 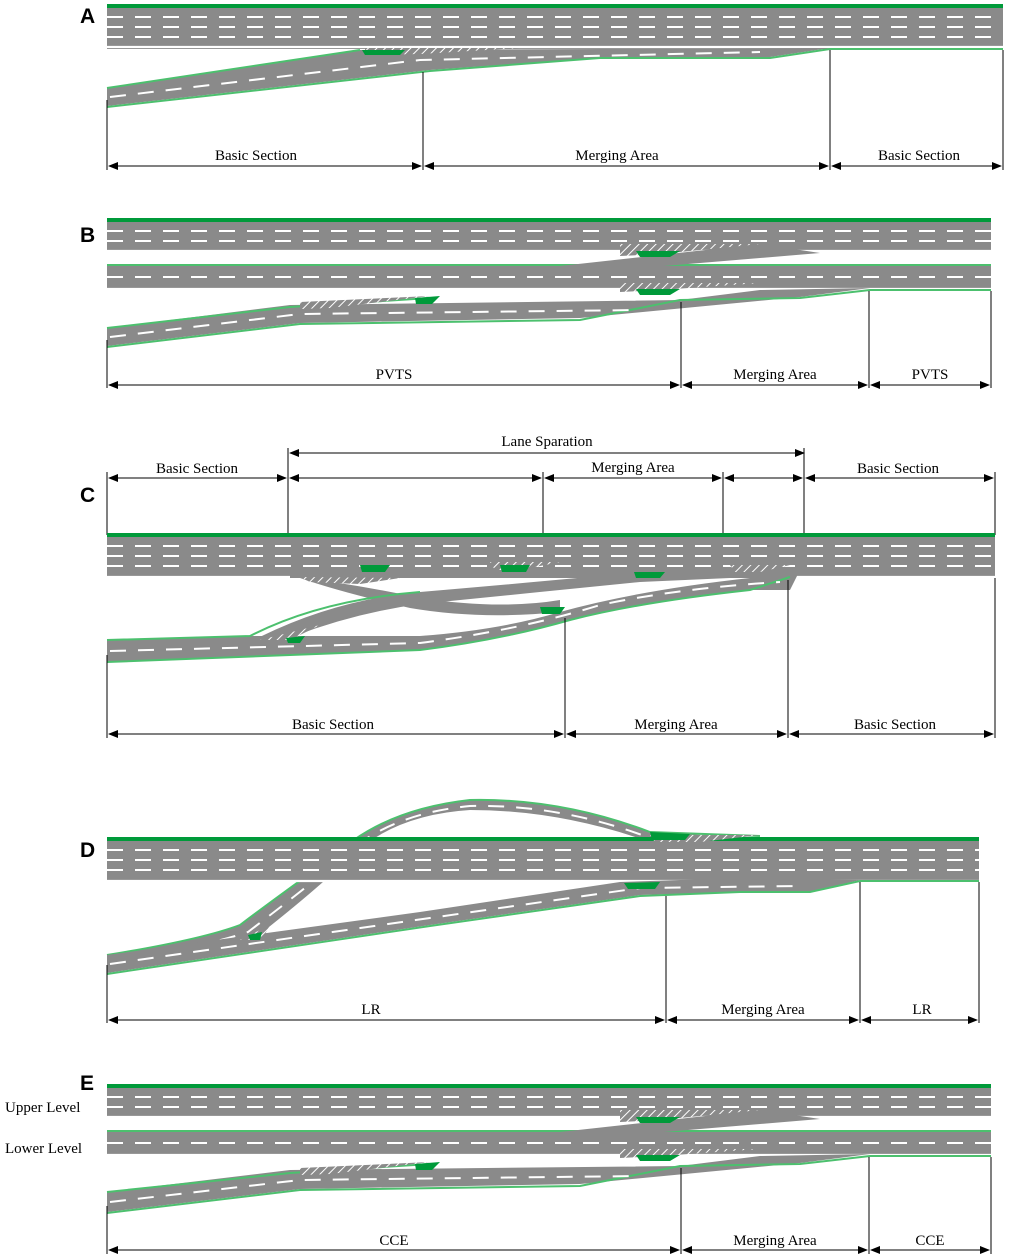 I want to click on lower-level-label: Lower Level, so click(x=43, y=1149).